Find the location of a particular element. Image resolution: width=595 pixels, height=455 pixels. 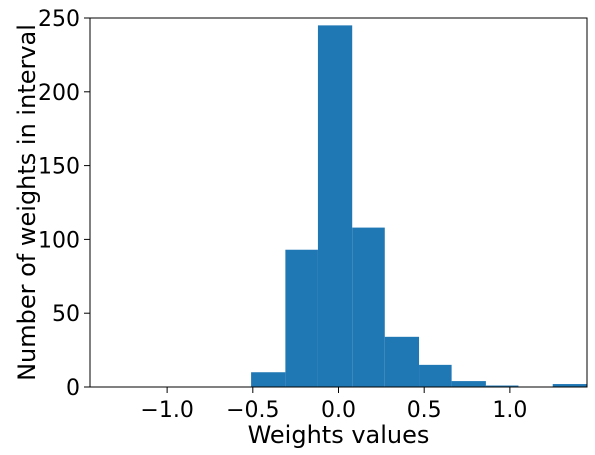

y-tick-label-5: 250 is located at coordinates (59, 19).